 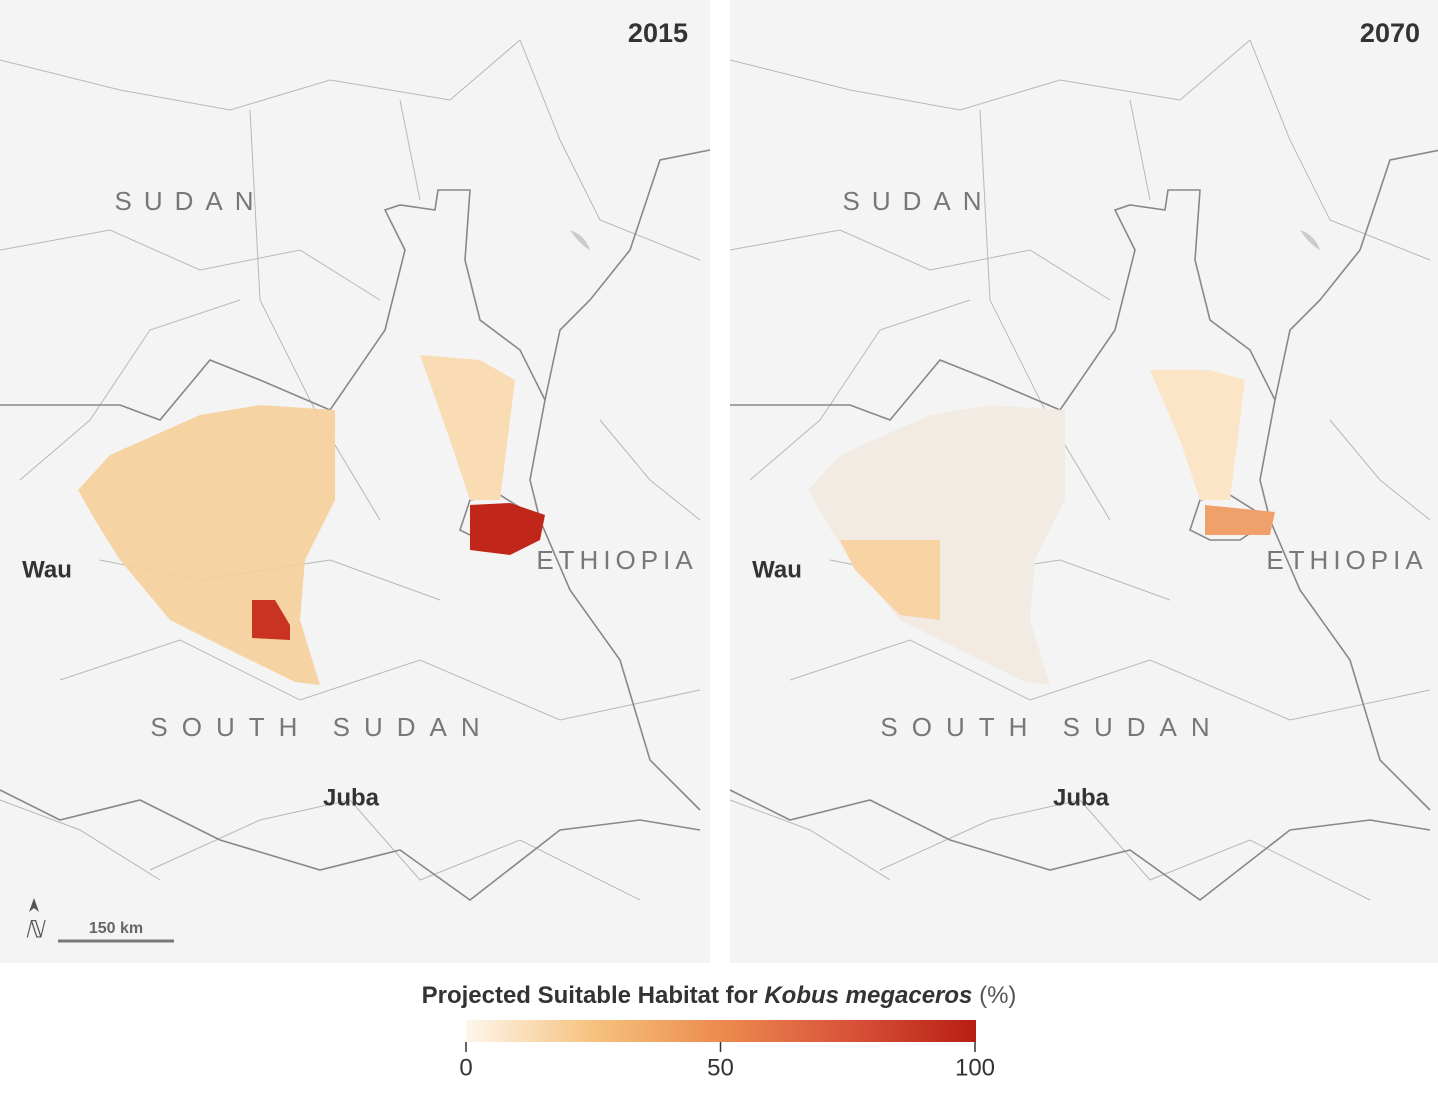 I want to click on panel-year: 2070, so click(x=1390, y=33).